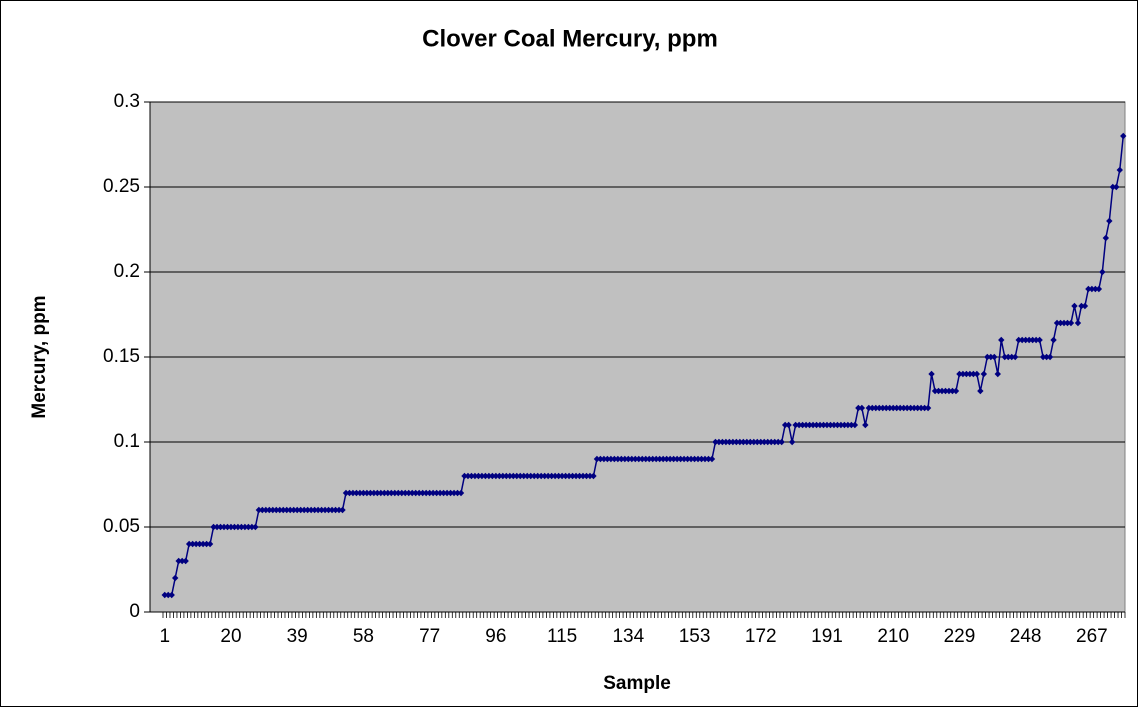 This screenshot has height=708, width=1139. Describe the element at coordinates (121, 186) in the screenshot. I see `y-tick-label: 0.25` at that location.